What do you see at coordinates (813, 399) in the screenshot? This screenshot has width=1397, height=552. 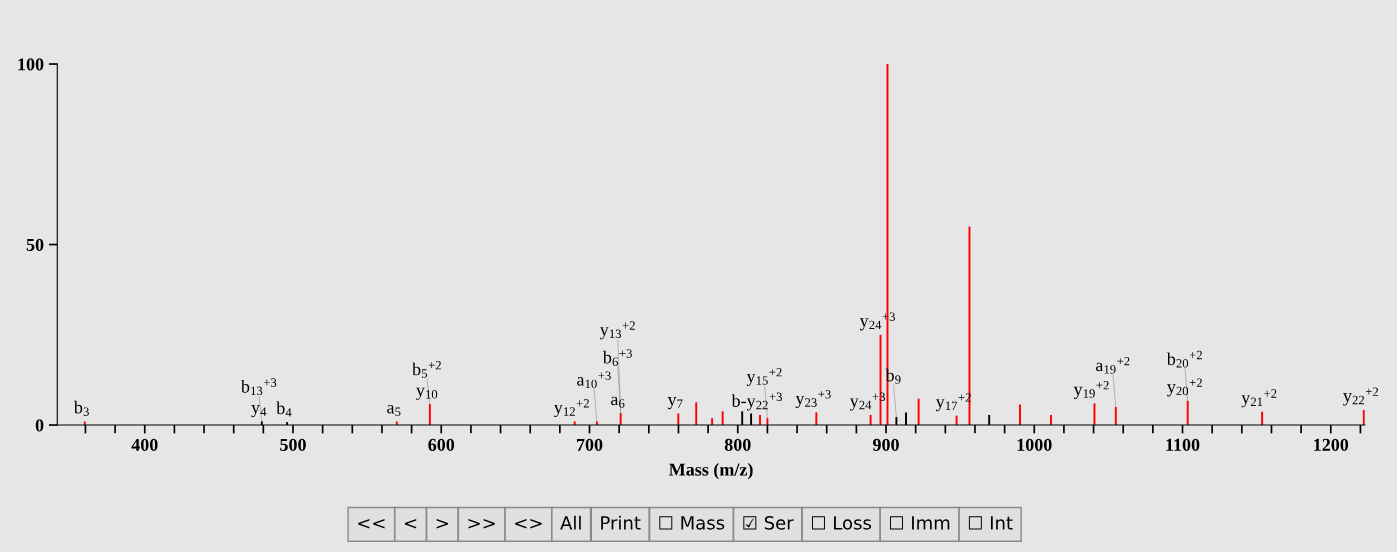 I see `annotation: y$_{23}$$^{+3}$` at bounding box center [813, 399].